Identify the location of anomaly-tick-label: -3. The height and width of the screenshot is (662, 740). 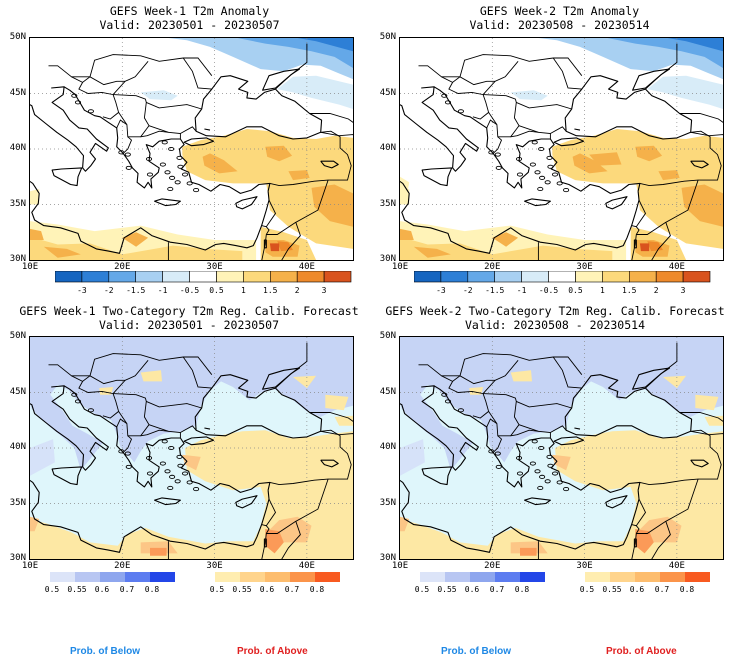
(441, 290).